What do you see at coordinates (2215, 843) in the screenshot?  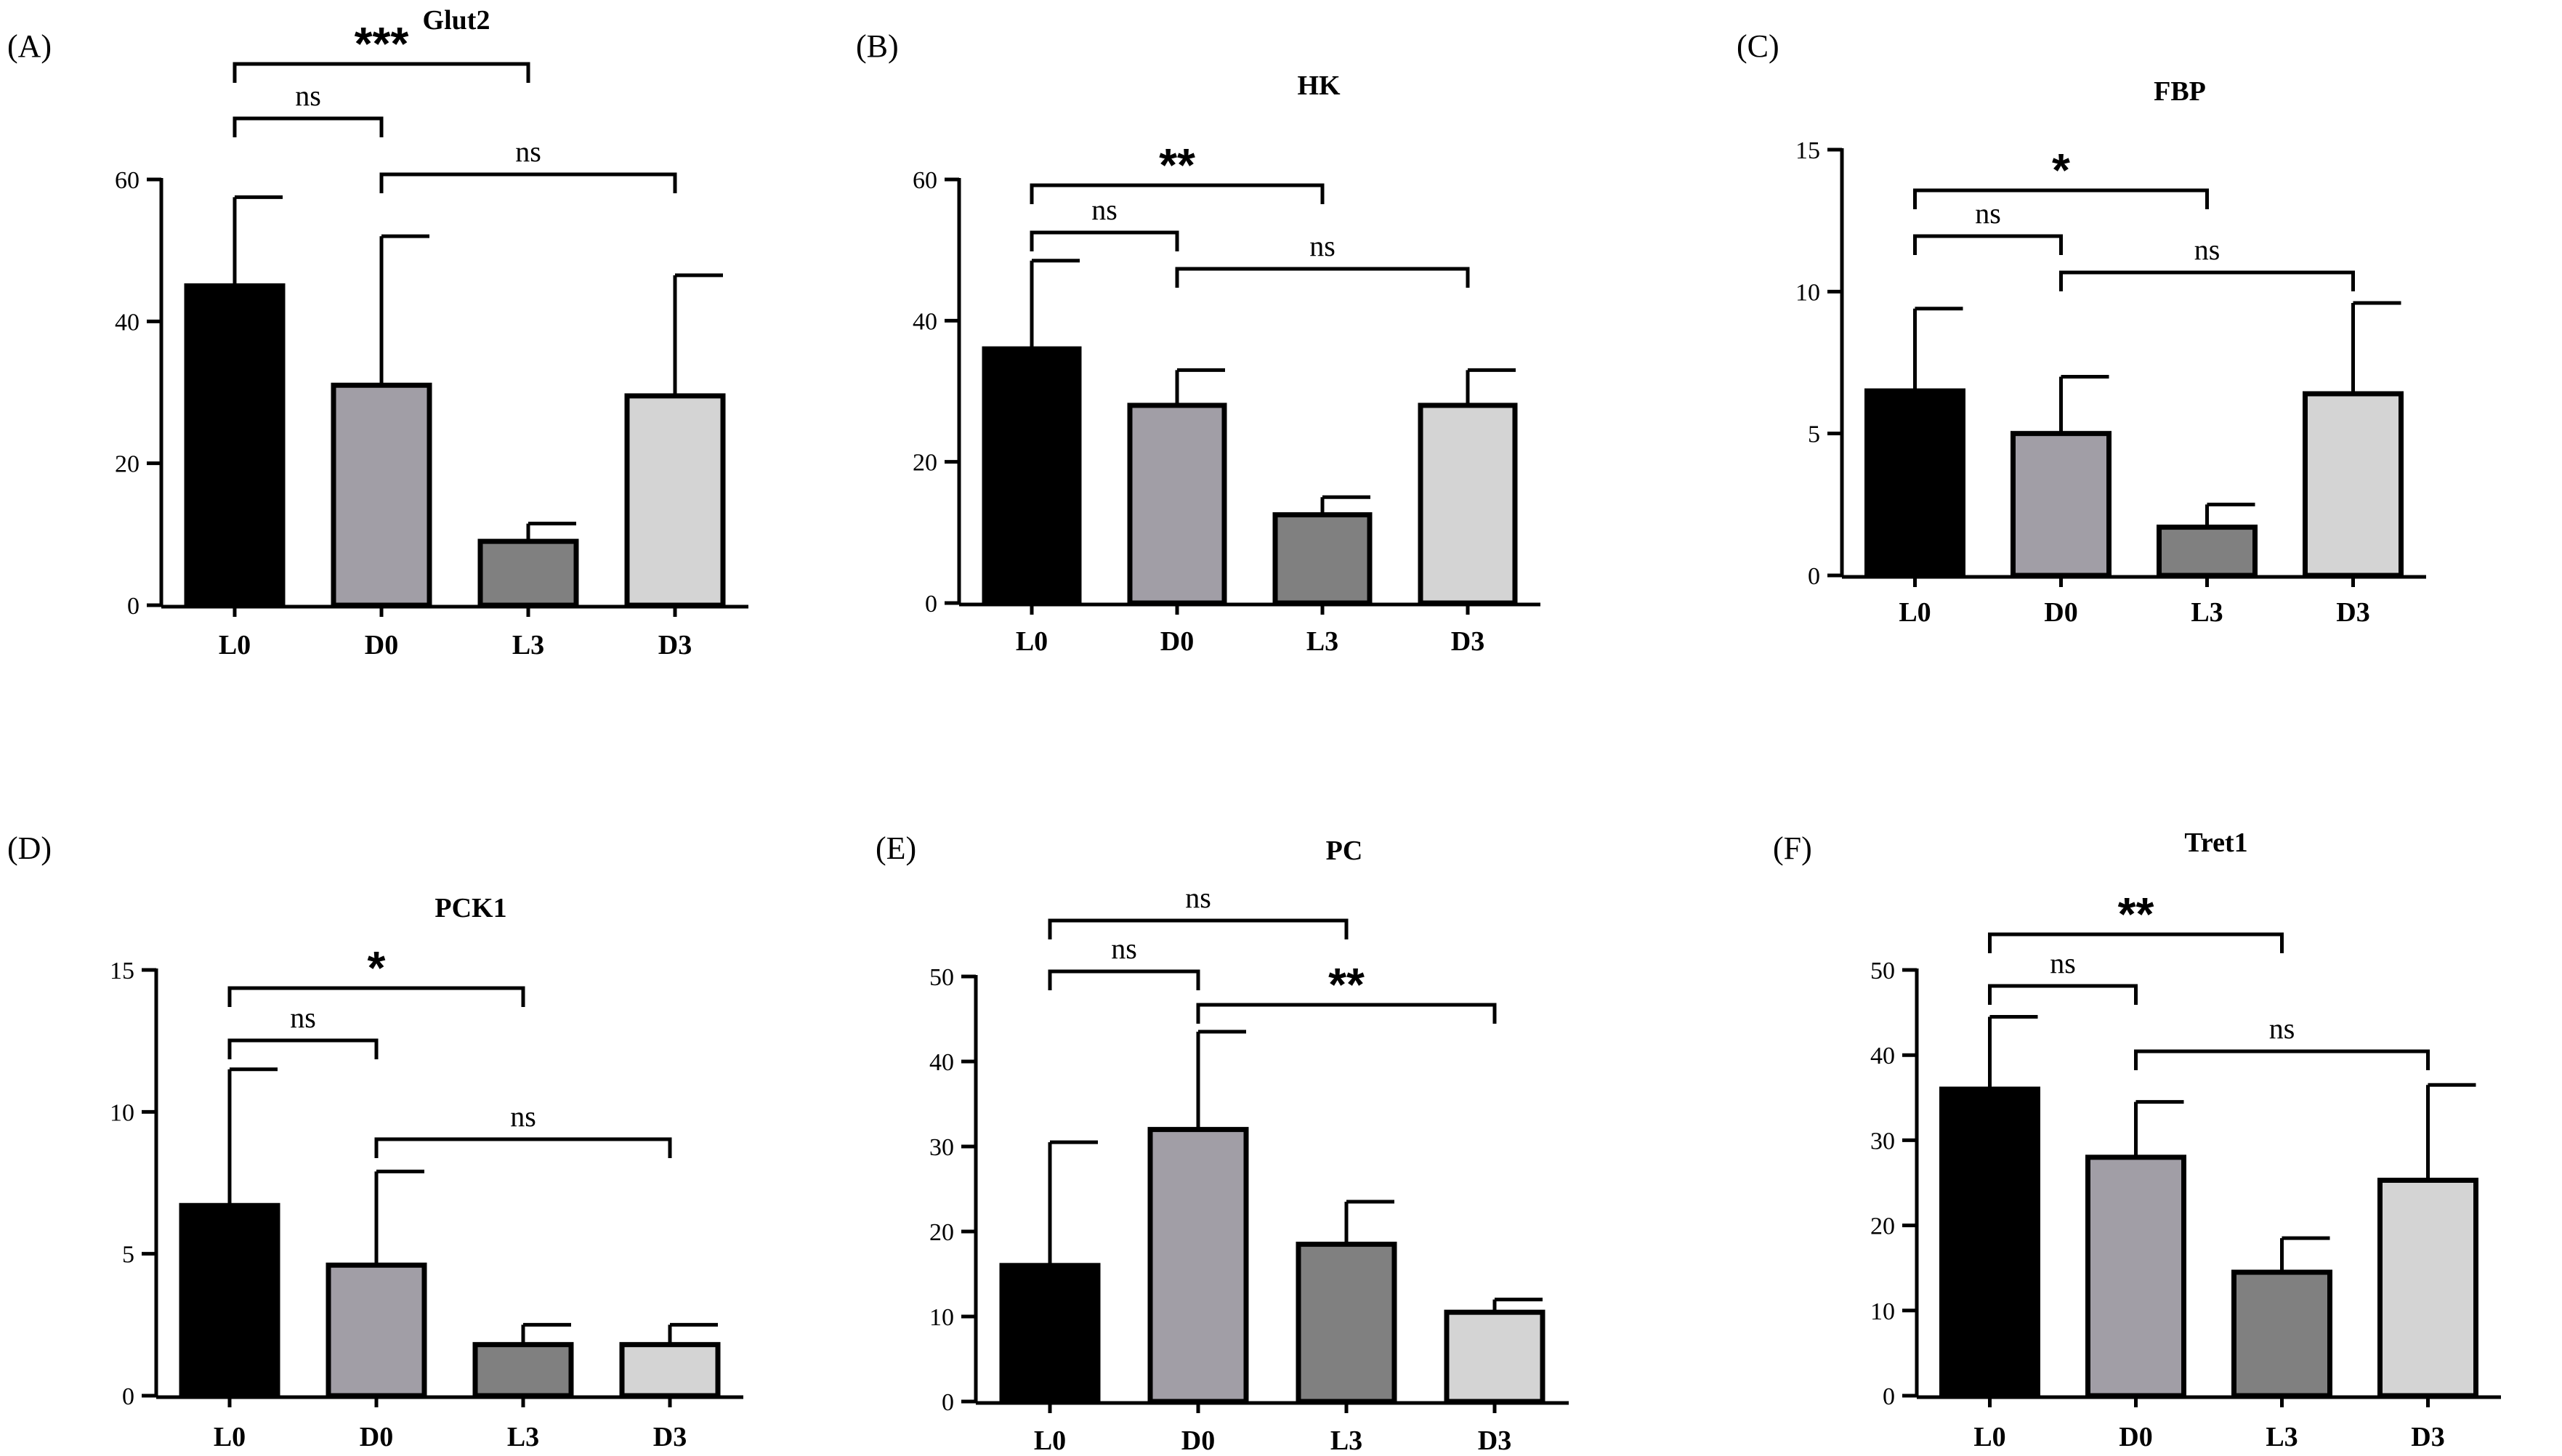 I see `chart-title: Tret1` at bounding box center [2215, 843].